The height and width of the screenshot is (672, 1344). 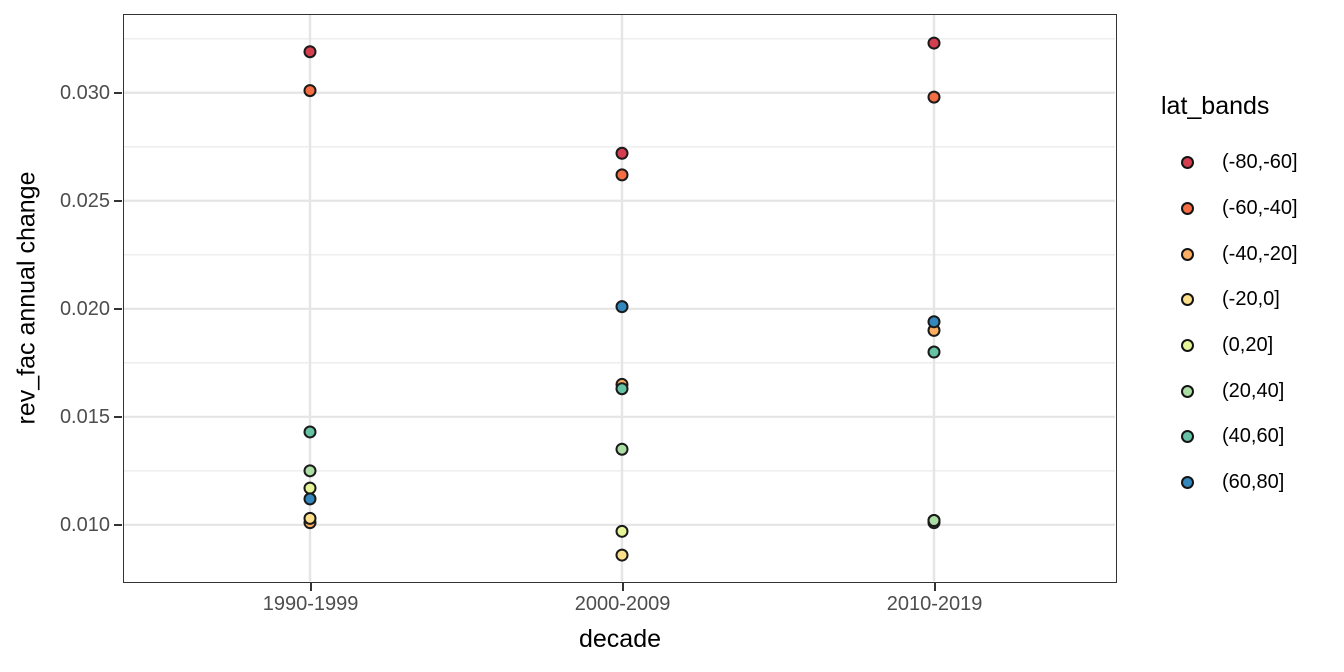 What do you see at coordinates (622, 531) in the screenshot?
I see `data-point-(0,20]-2000-2009` at bounding box center [622, 531].